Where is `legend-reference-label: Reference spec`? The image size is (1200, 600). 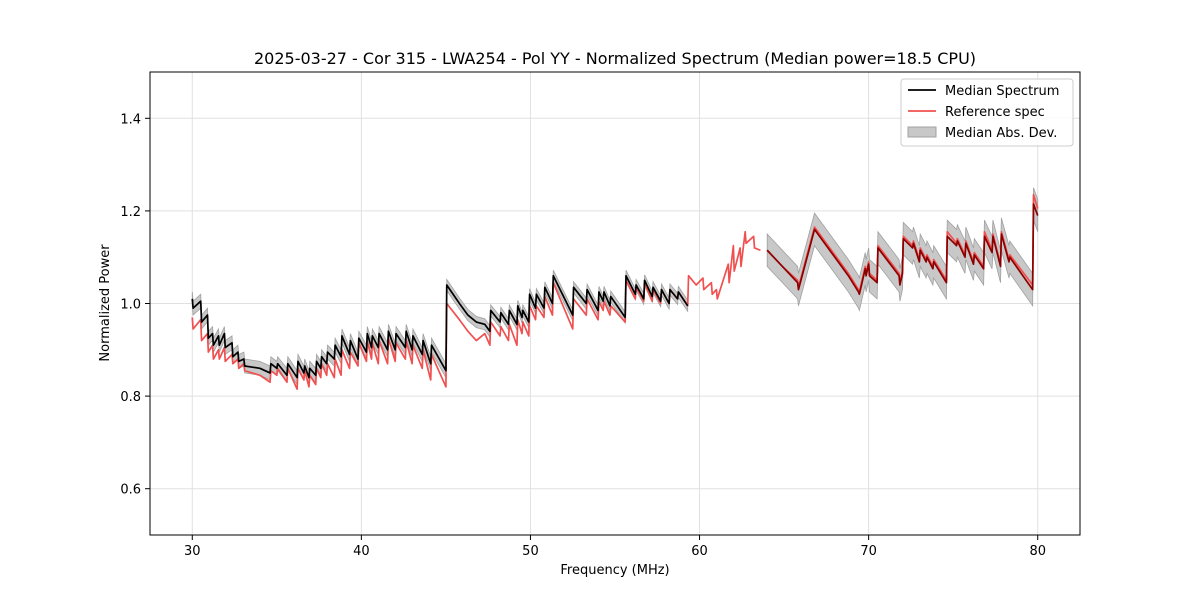
legend-reference-label: Reference spec is located at coordinates (995, 112).